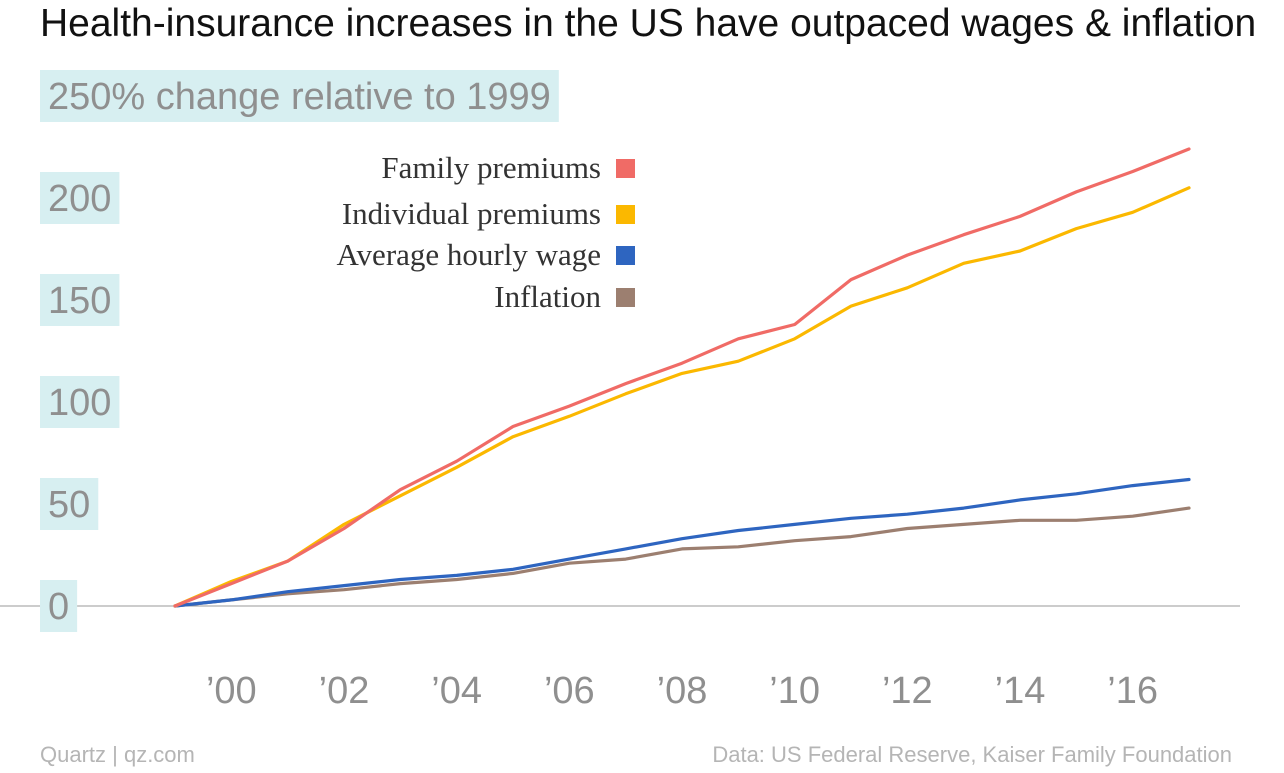  Describe the element at coordinates (344, 691) in the screenshot. I see `x-tick-label: ’02` at that location.